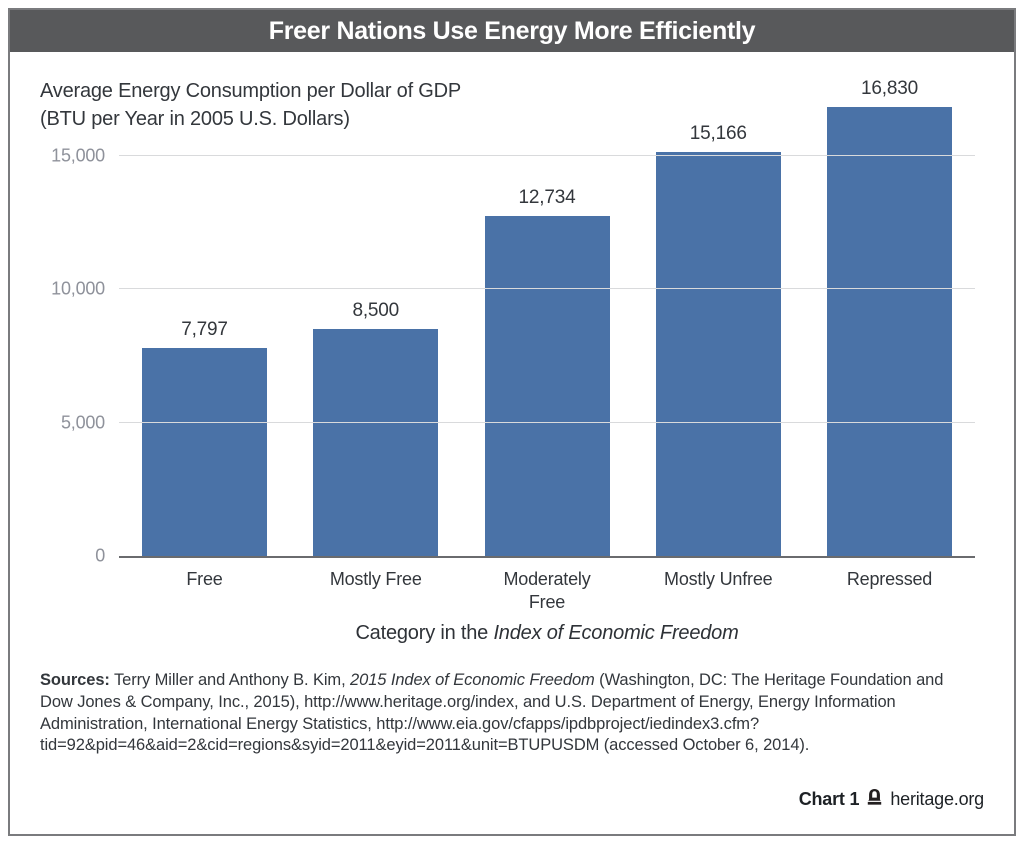 This screenshot has height=844, width=1024. Describe the element at coordinates (472, 680) in the screenshot. I see `sources-segment: 2015 Index of Economic Freedom` at that location.